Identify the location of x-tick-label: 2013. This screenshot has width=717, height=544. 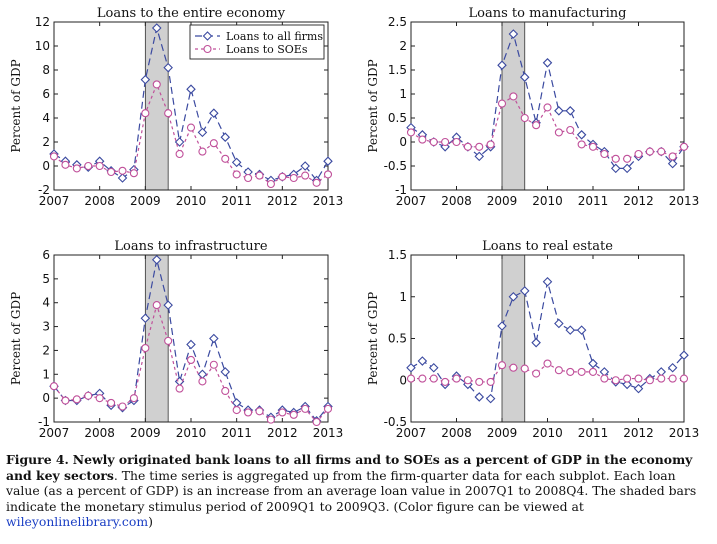
(328, 433).